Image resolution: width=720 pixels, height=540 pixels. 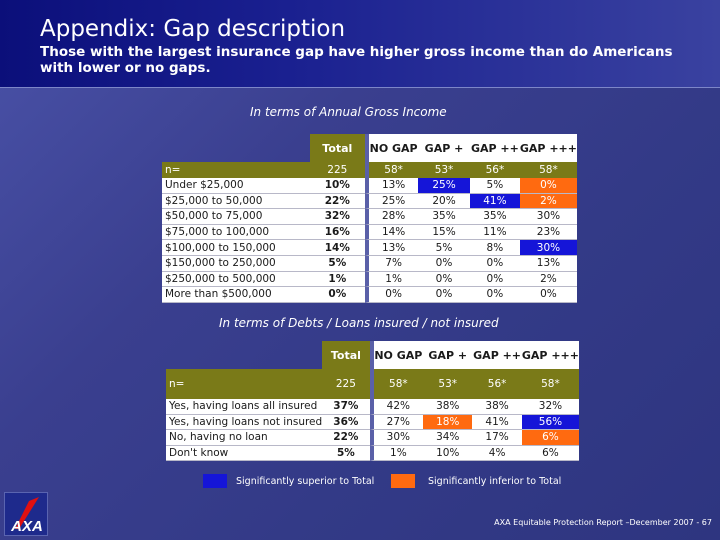 I want to click on table1-col-gap2: GAP ++, so click(x=494, y=148).